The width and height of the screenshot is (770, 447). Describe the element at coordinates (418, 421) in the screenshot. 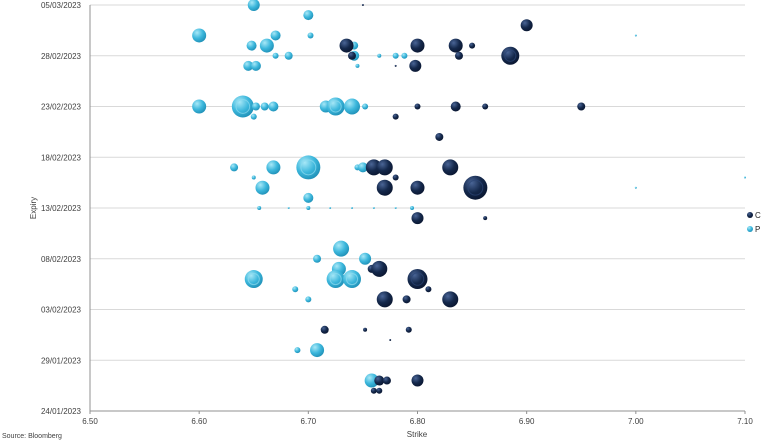

I see `x-tick-label: 6.80` at that location.